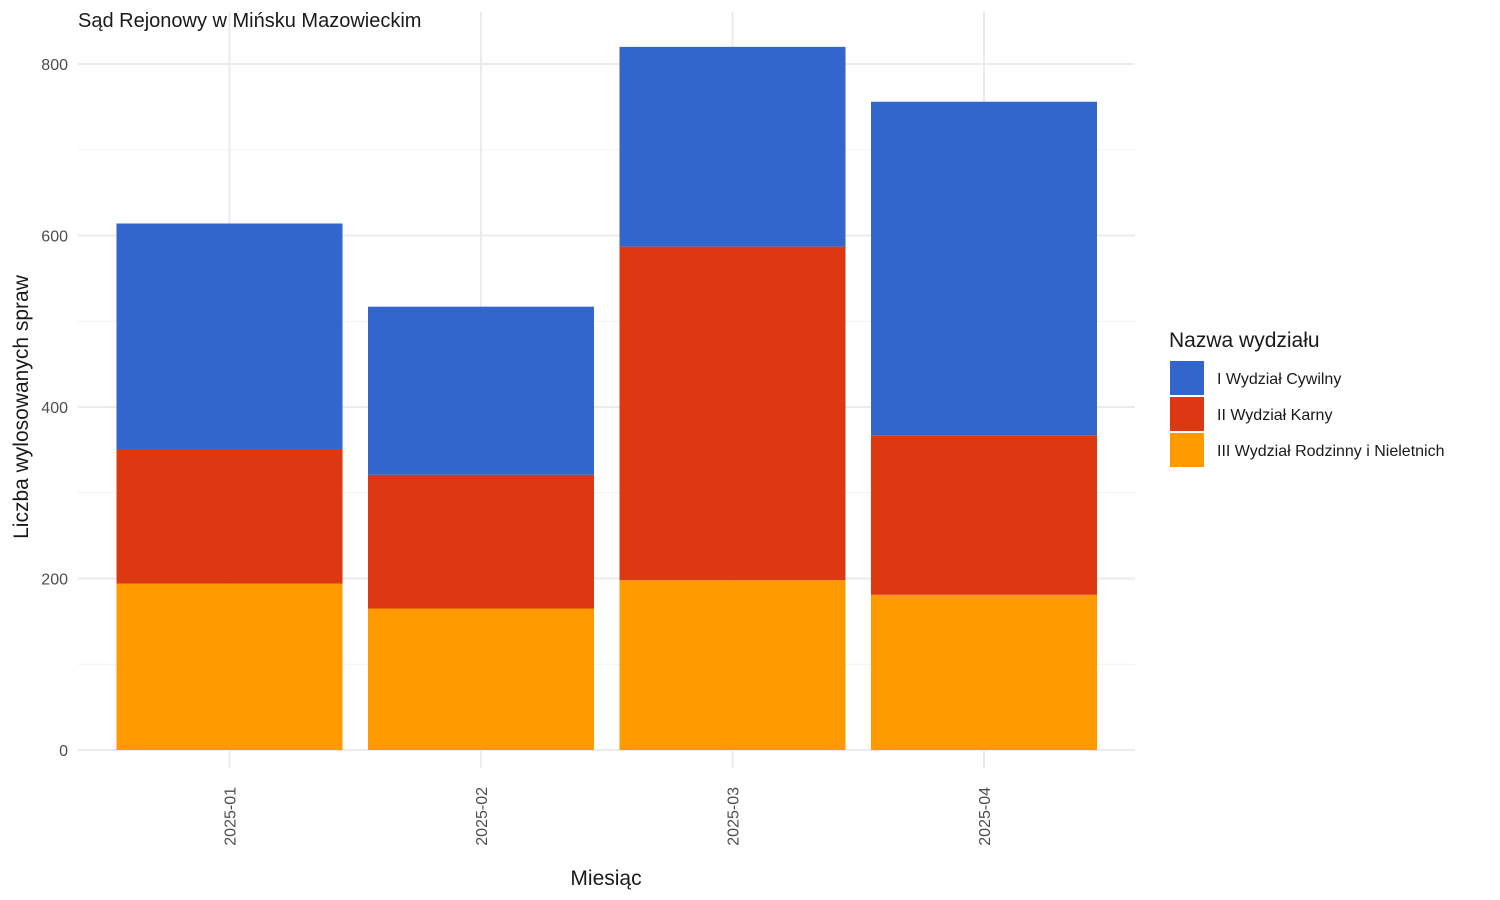 Image resolution: width=1500 pixels, height=900 pixels. I want to click on x-tick-label: 2025-03, so click(734, 816).